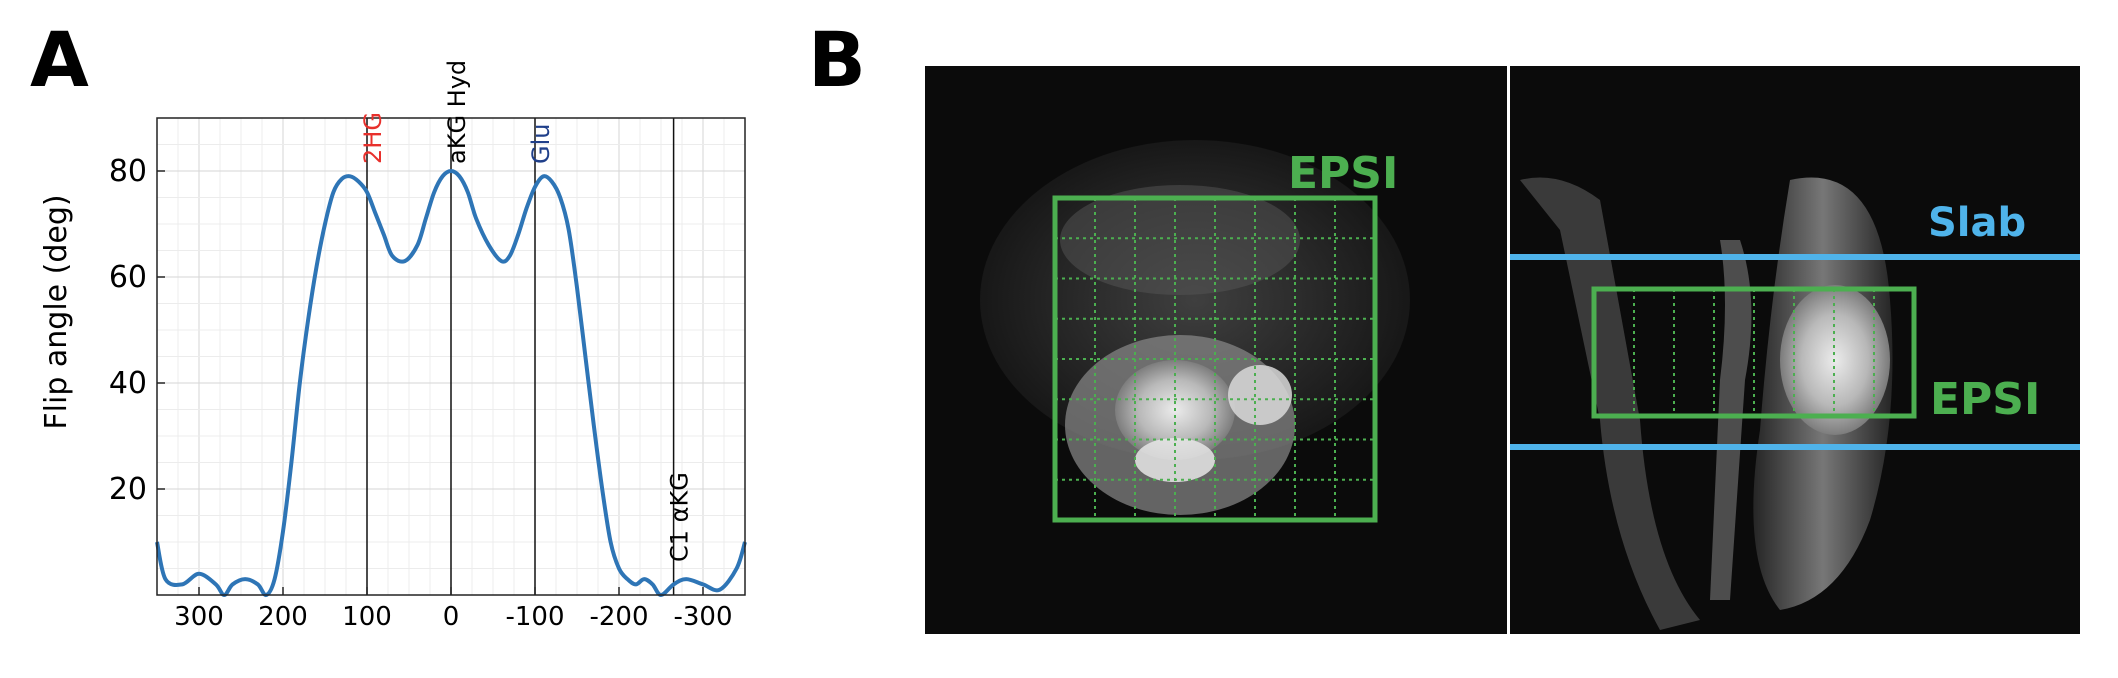 This screenshot has height=678, width=2118. What do you see at coordinates (59, 59) in the screenshot?
I see `panel-letter-a: A` at bounding box center [59, 59].